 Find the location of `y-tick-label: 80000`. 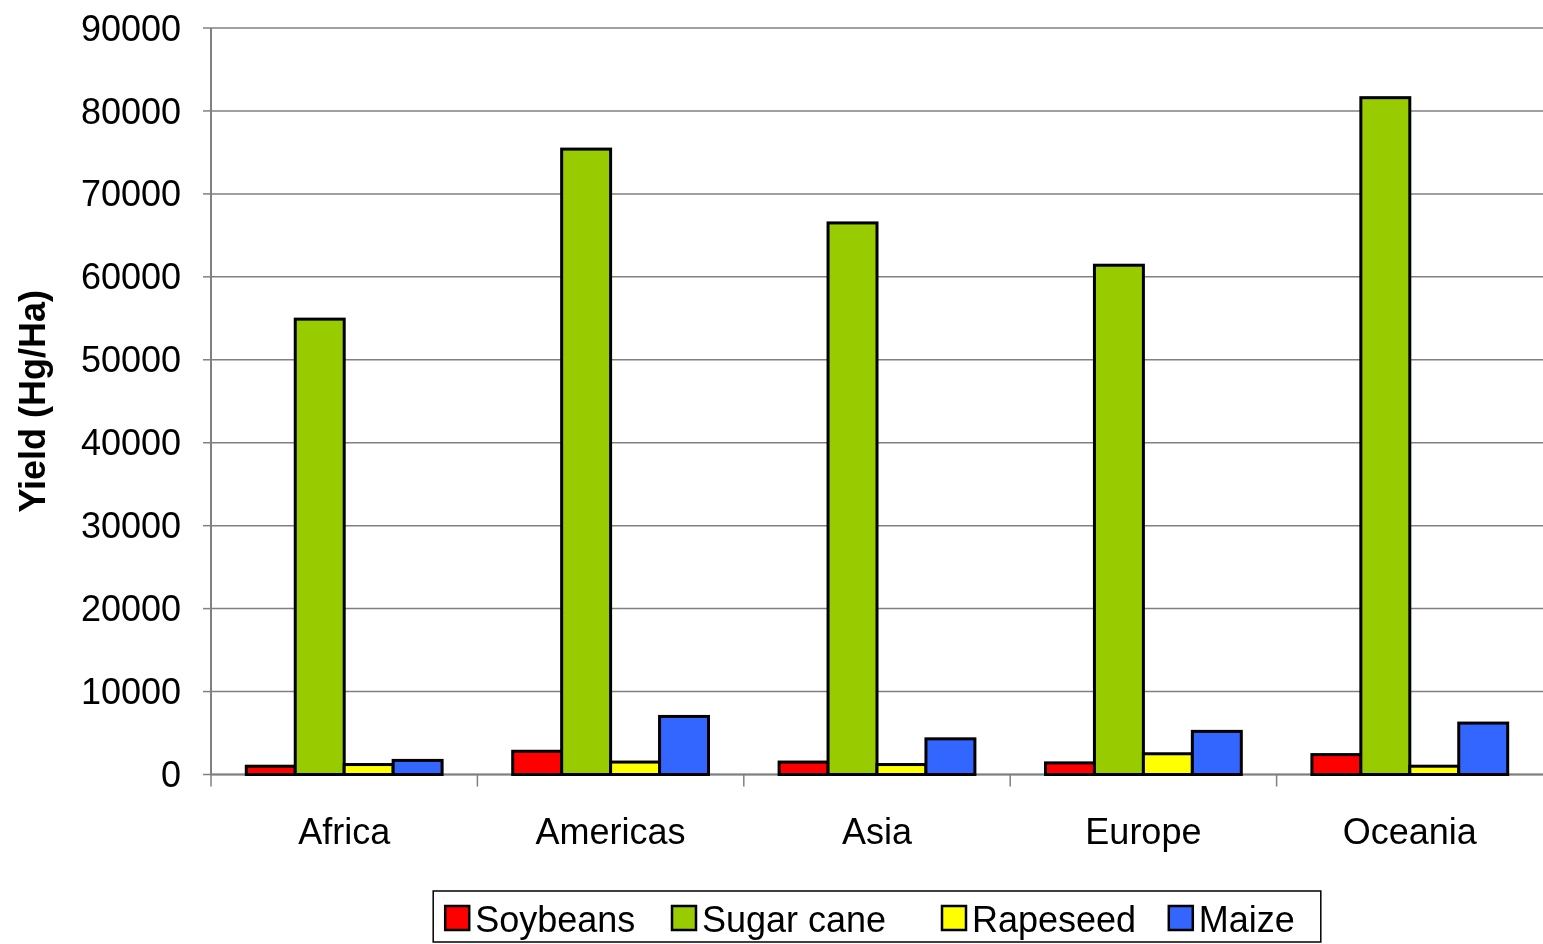

y-tick-label: 80000 is located at coordinates (130, 111).